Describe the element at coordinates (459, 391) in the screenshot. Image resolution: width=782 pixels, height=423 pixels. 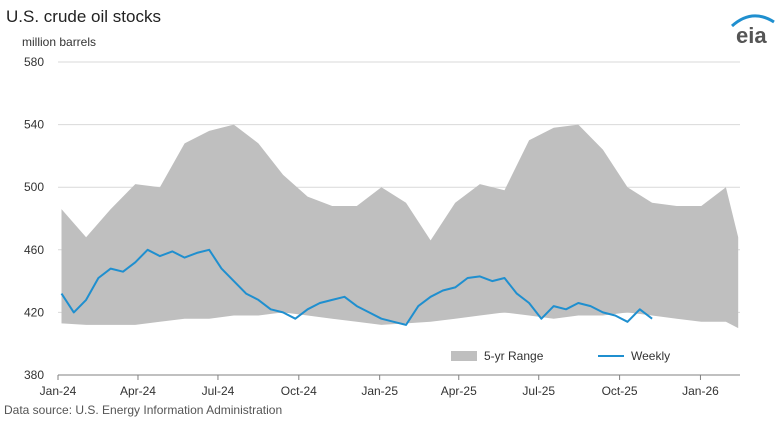
I see `x-tick-label: Apr-25` at that location.